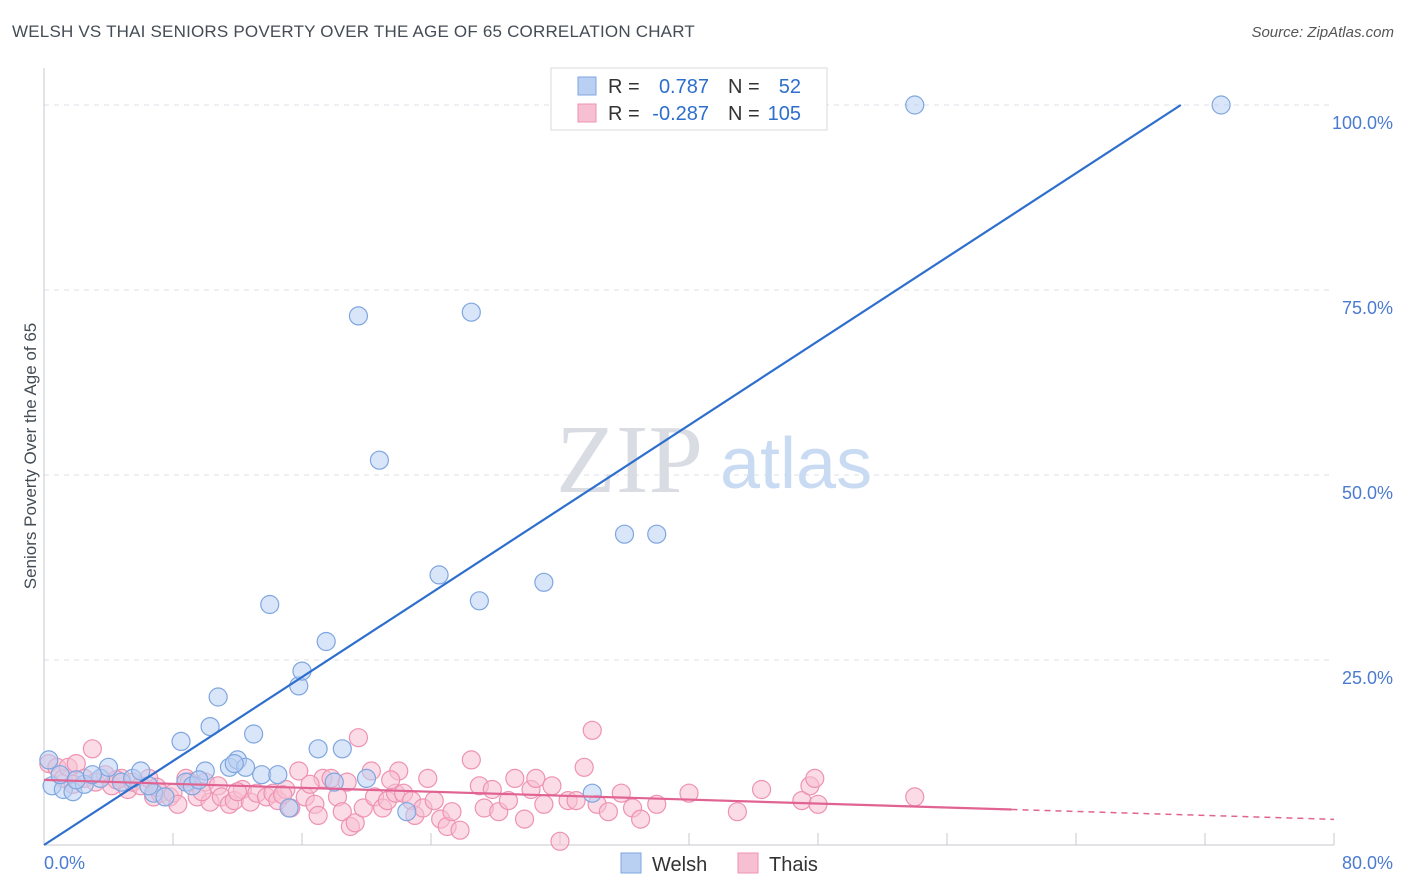 This screenshot has height=892, width=1406. What do you see at coordinates (587, 86) in the screenshot?
I see `welsh-legend-swatch` at bounding box center [587, 86].